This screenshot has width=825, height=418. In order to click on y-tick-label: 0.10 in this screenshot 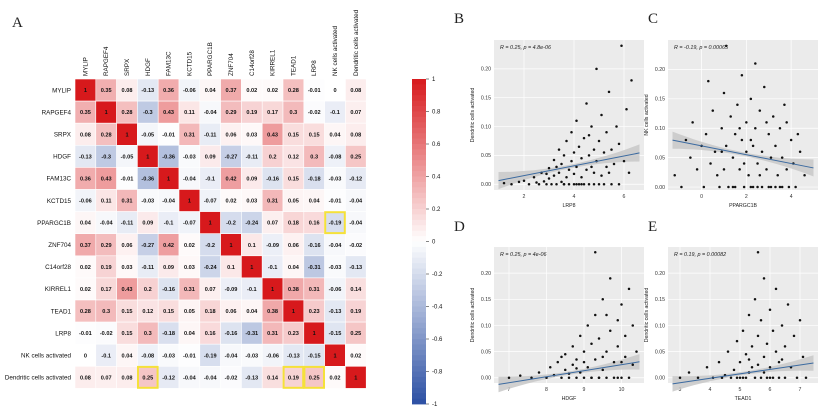, I will do `click(486, 326)`.